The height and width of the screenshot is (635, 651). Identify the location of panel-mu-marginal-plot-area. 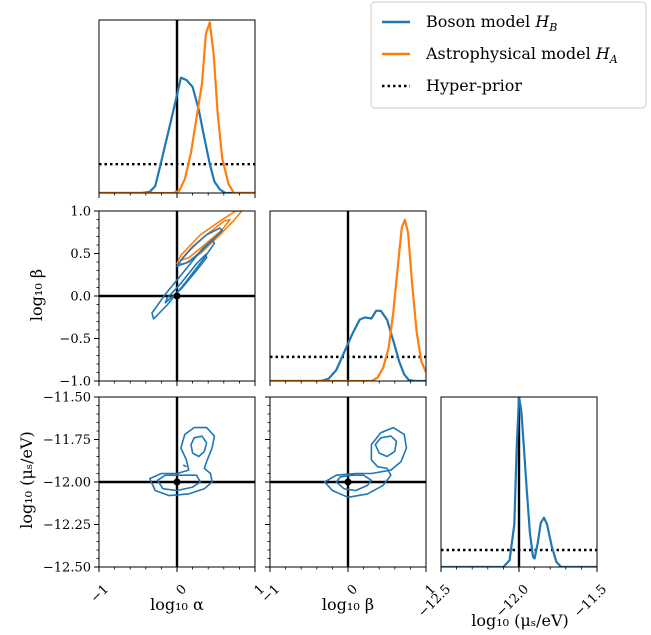
(519, 482).